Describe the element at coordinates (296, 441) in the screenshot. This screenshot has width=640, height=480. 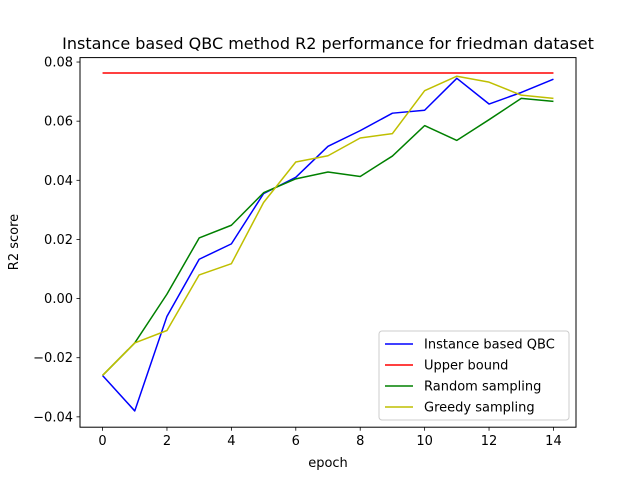
I see `x-tick-label: 6` at that location.